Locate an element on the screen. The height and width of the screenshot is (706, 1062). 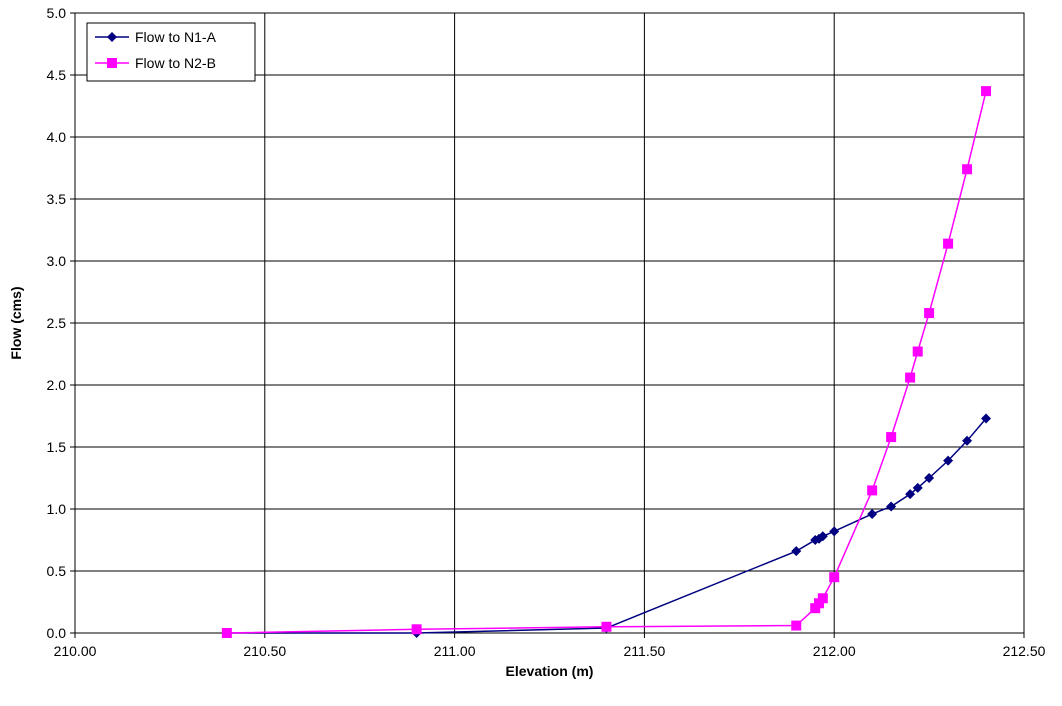
legend-box is located at coordinates (171, 52).